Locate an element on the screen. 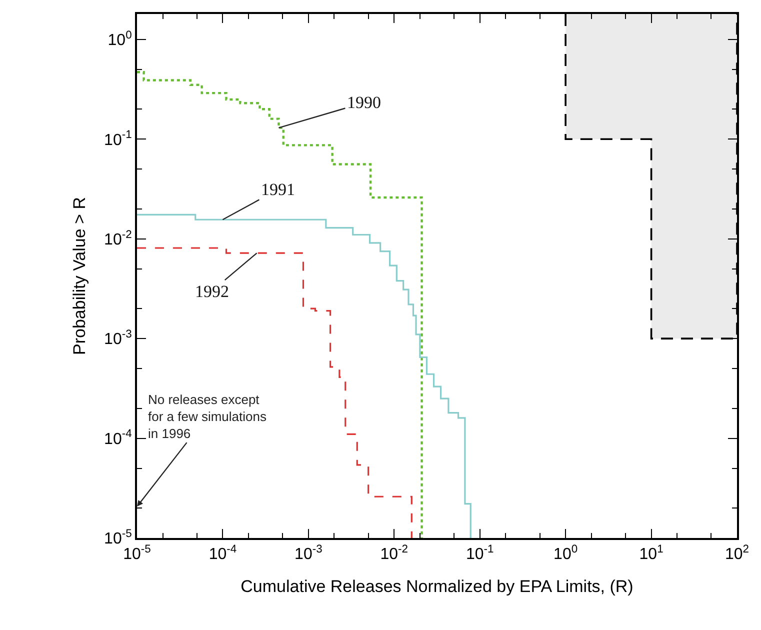  x-tick-label: 10$^{1}$ is located at coordinates (651, 553).